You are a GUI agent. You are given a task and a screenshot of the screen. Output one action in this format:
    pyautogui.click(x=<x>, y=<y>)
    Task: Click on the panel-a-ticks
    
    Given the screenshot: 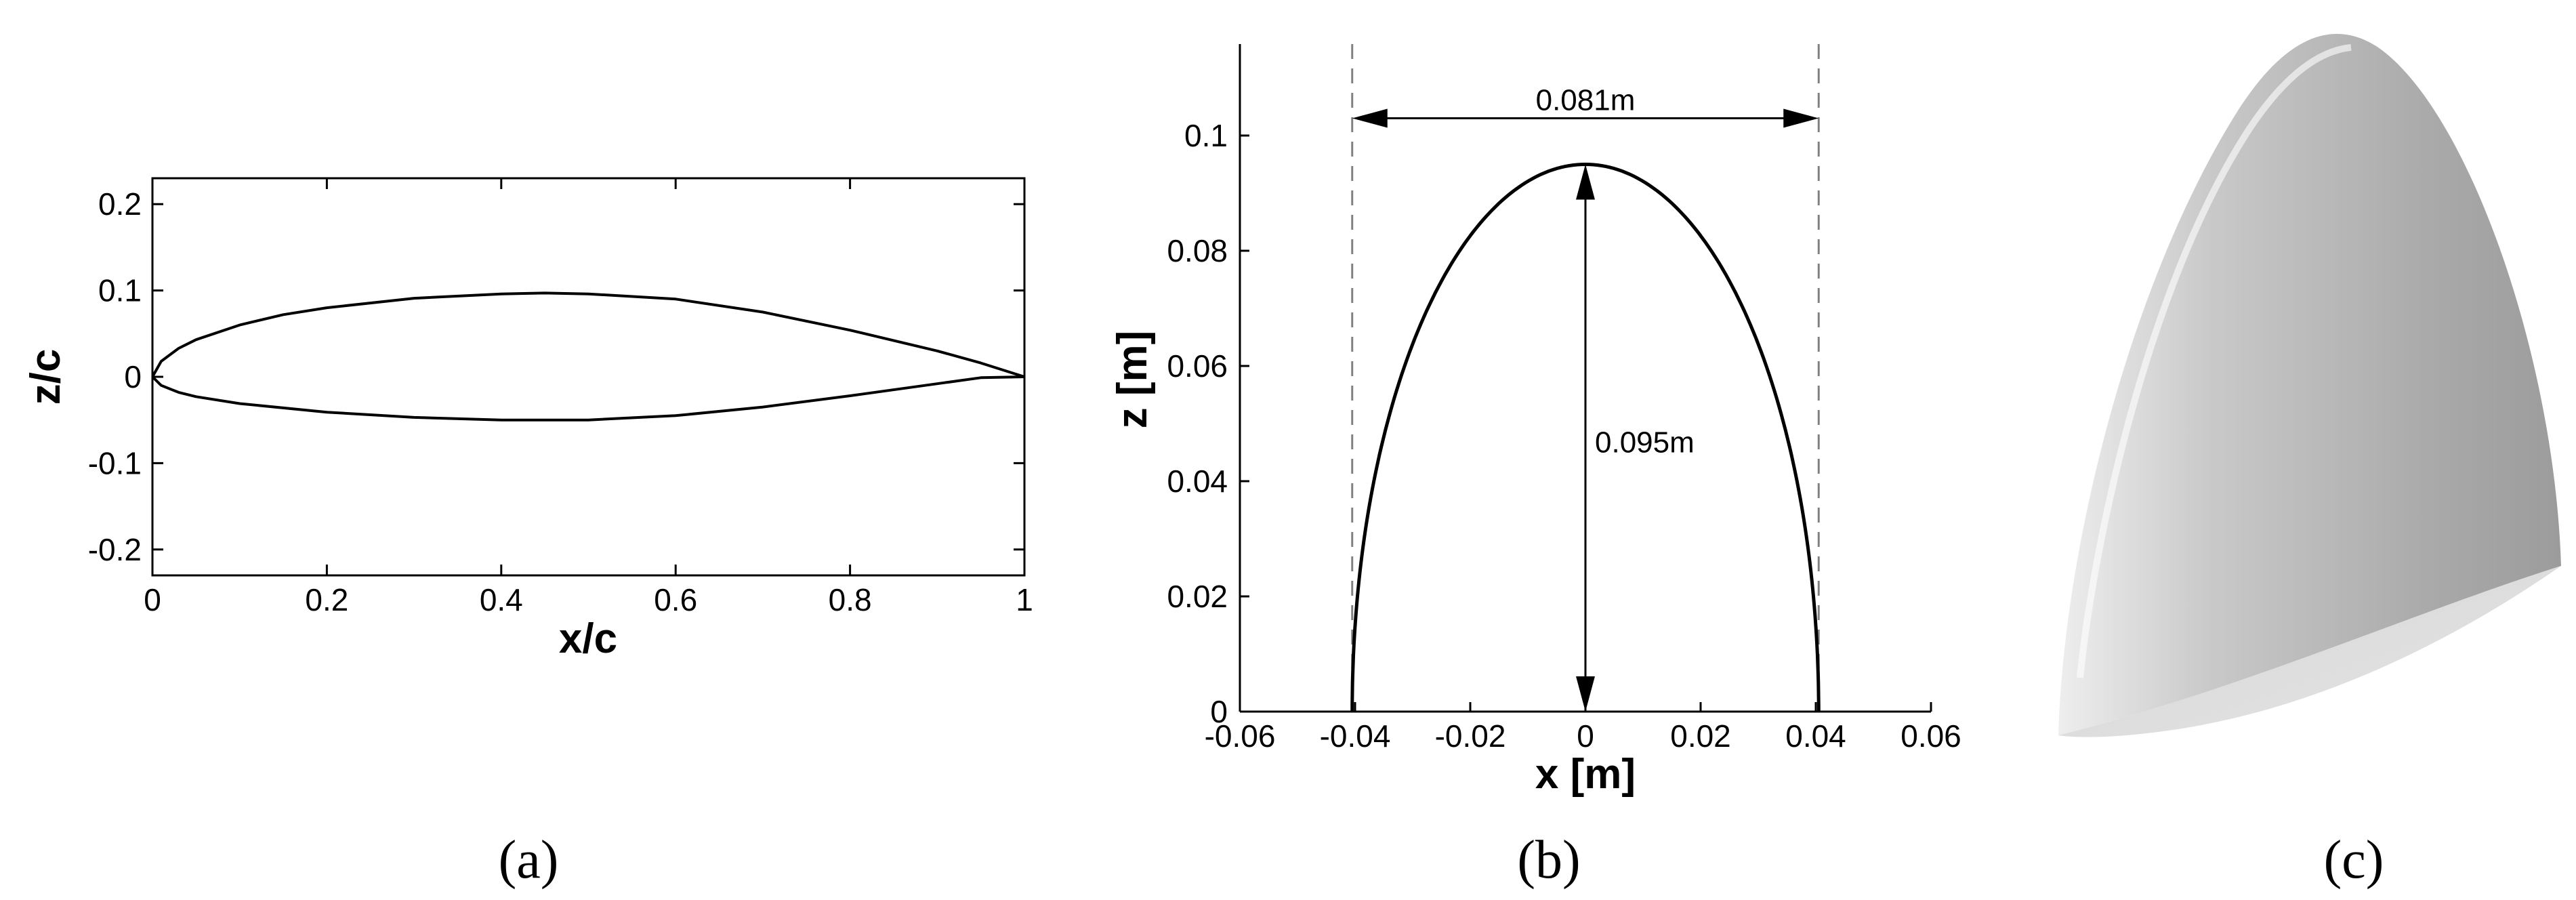 What is the action you would take?
    pyautogui.click(x=588, y=376)
    